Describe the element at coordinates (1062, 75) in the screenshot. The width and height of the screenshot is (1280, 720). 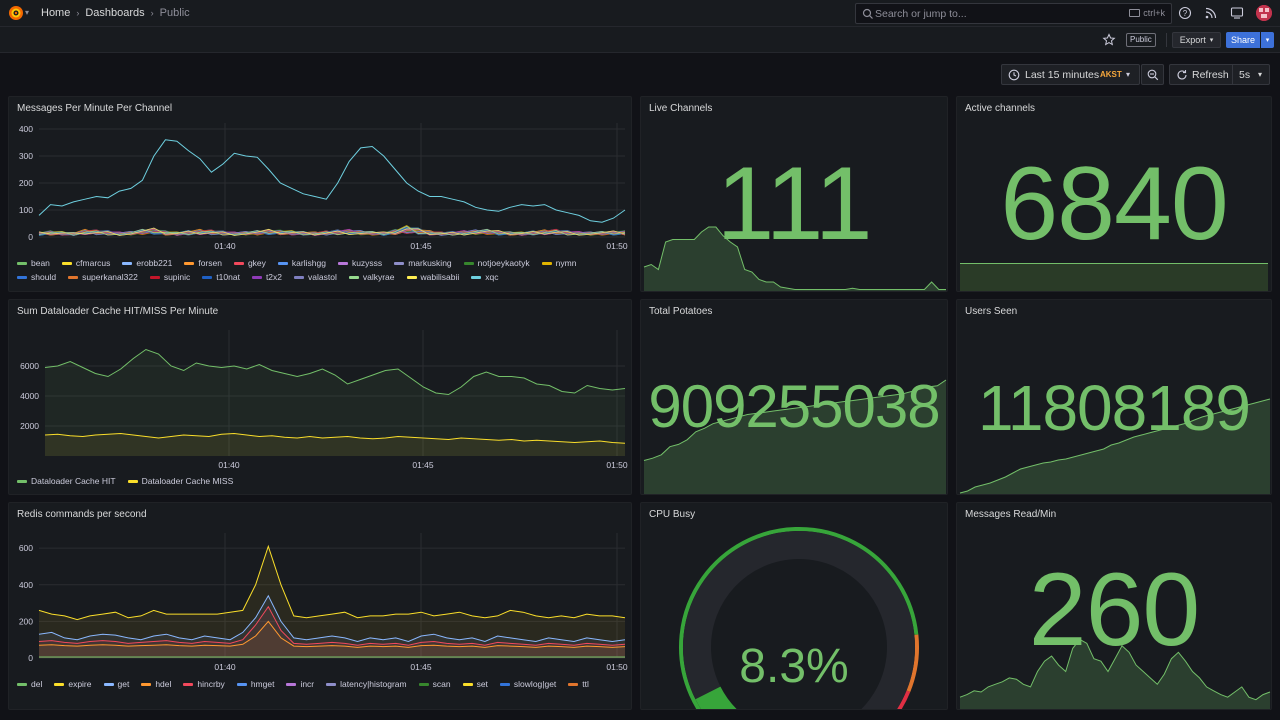
I see `time-range-label: Last 15 minutes` at that location.